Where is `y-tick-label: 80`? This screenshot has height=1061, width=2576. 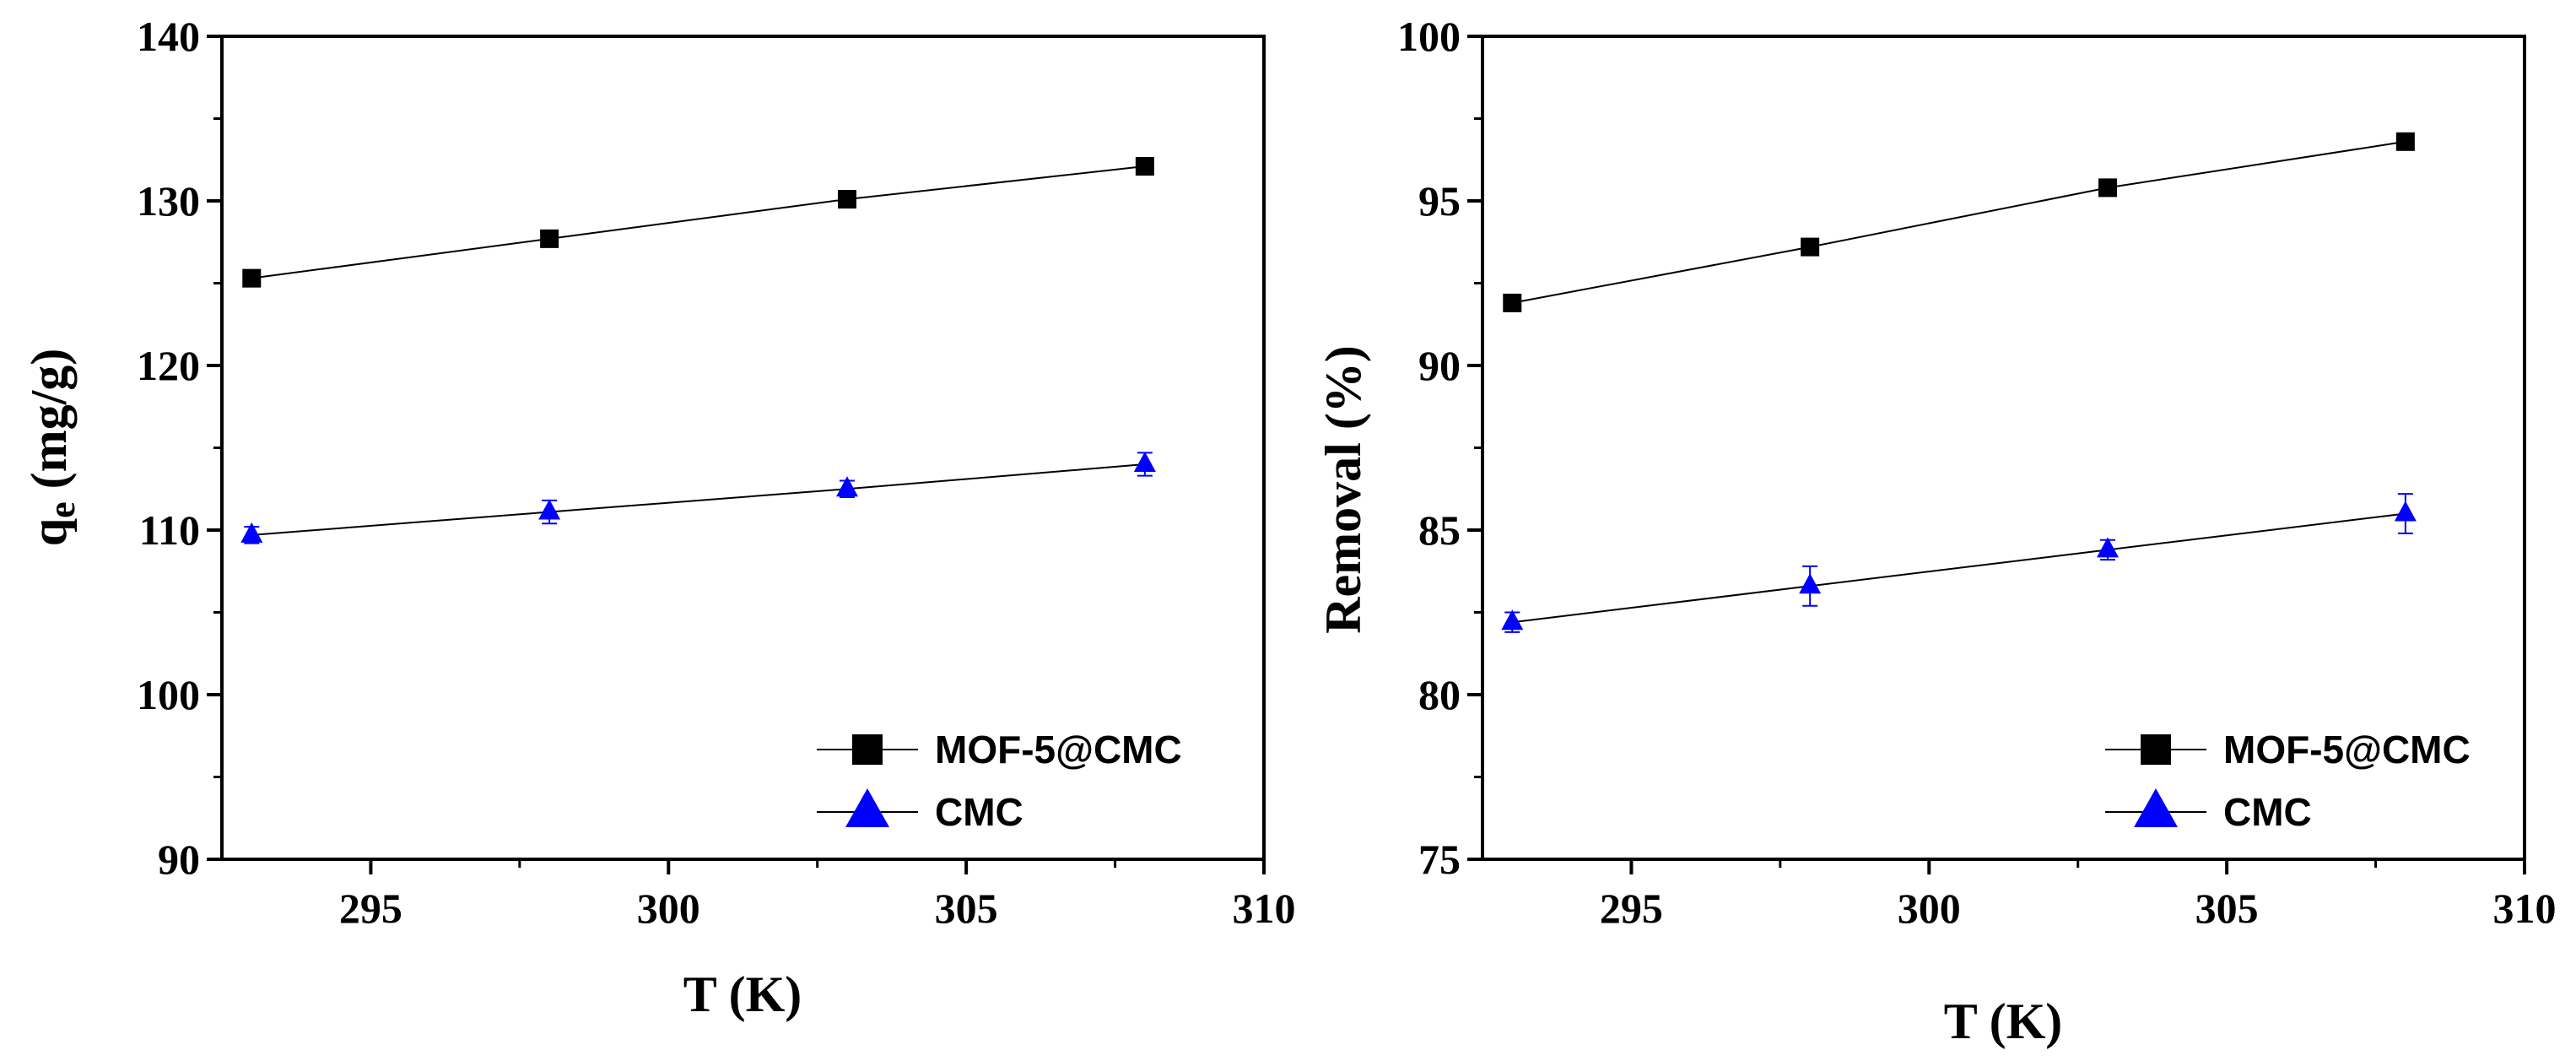 y-tick-label: 80 is located at coordinates (1439, 694).